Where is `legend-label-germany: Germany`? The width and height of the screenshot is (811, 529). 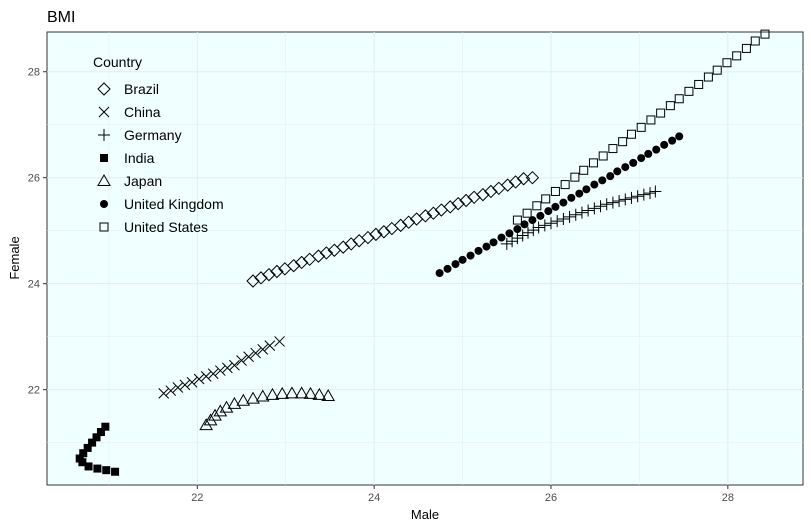 legend-label-germany: Germany is located at coordinates (153, 135).